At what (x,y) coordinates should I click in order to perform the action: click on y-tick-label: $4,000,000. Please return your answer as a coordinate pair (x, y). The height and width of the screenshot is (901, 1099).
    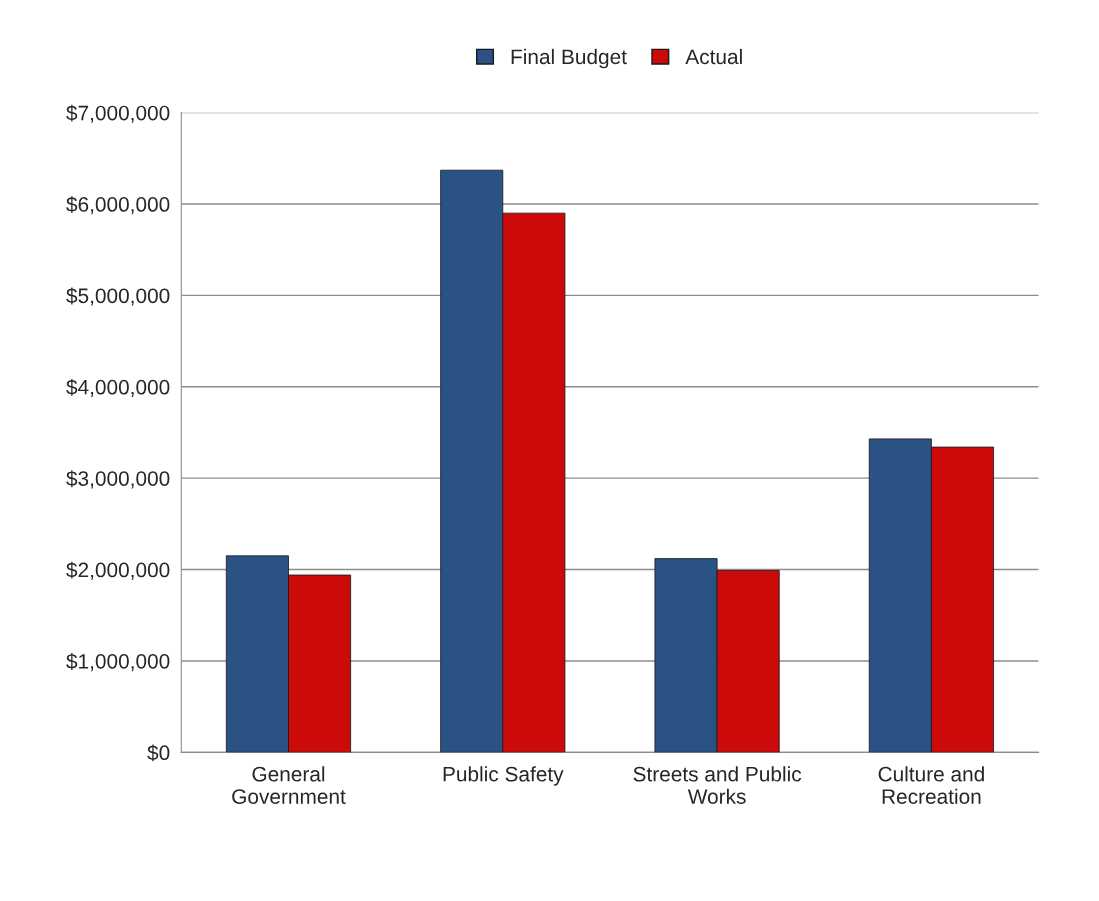
    Looking at the image, I should click on (118, 387).